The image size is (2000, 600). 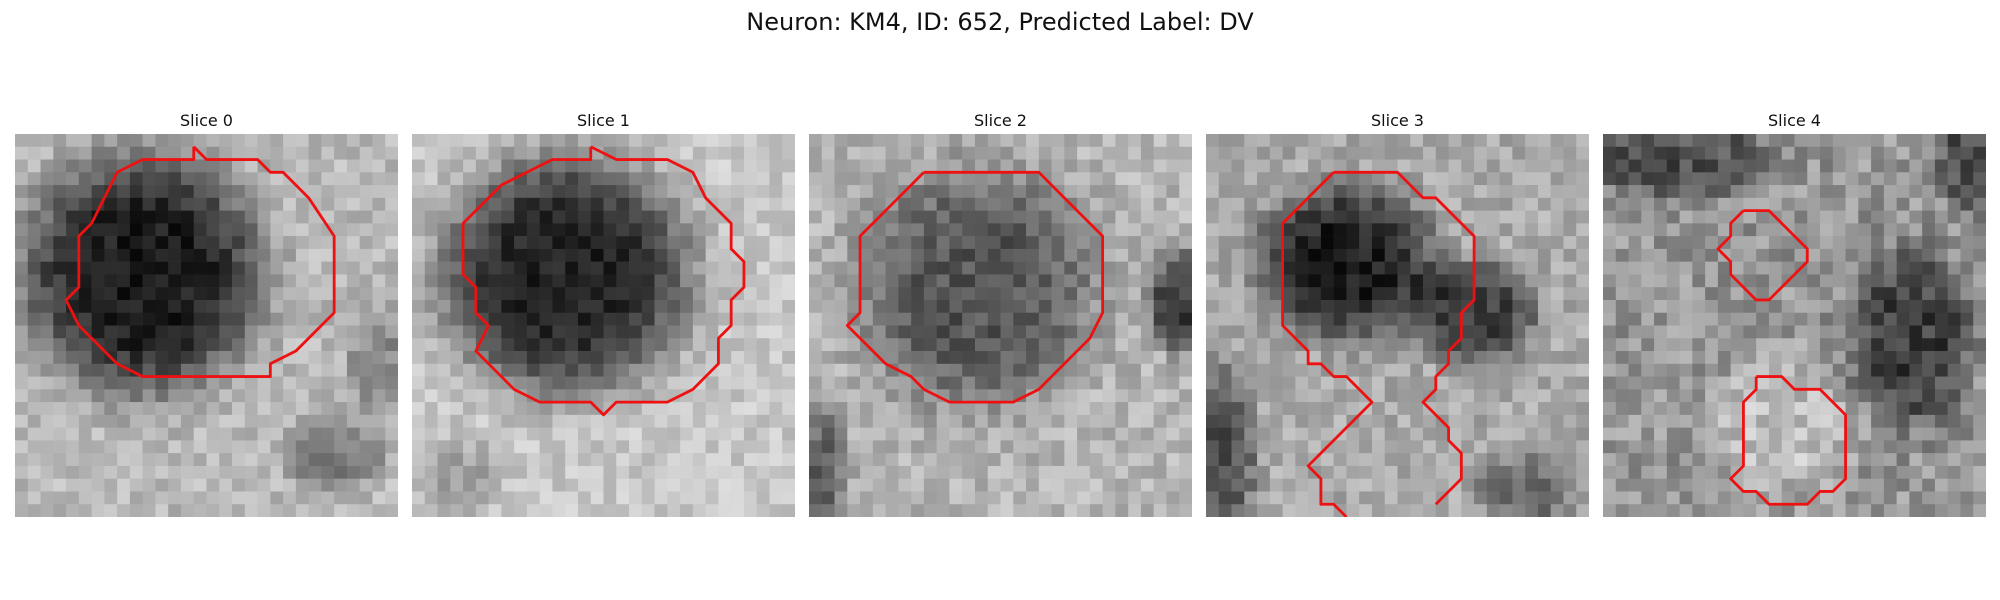 I want to click on slice-title-1: Slice 1, so click(x=603, y=120).